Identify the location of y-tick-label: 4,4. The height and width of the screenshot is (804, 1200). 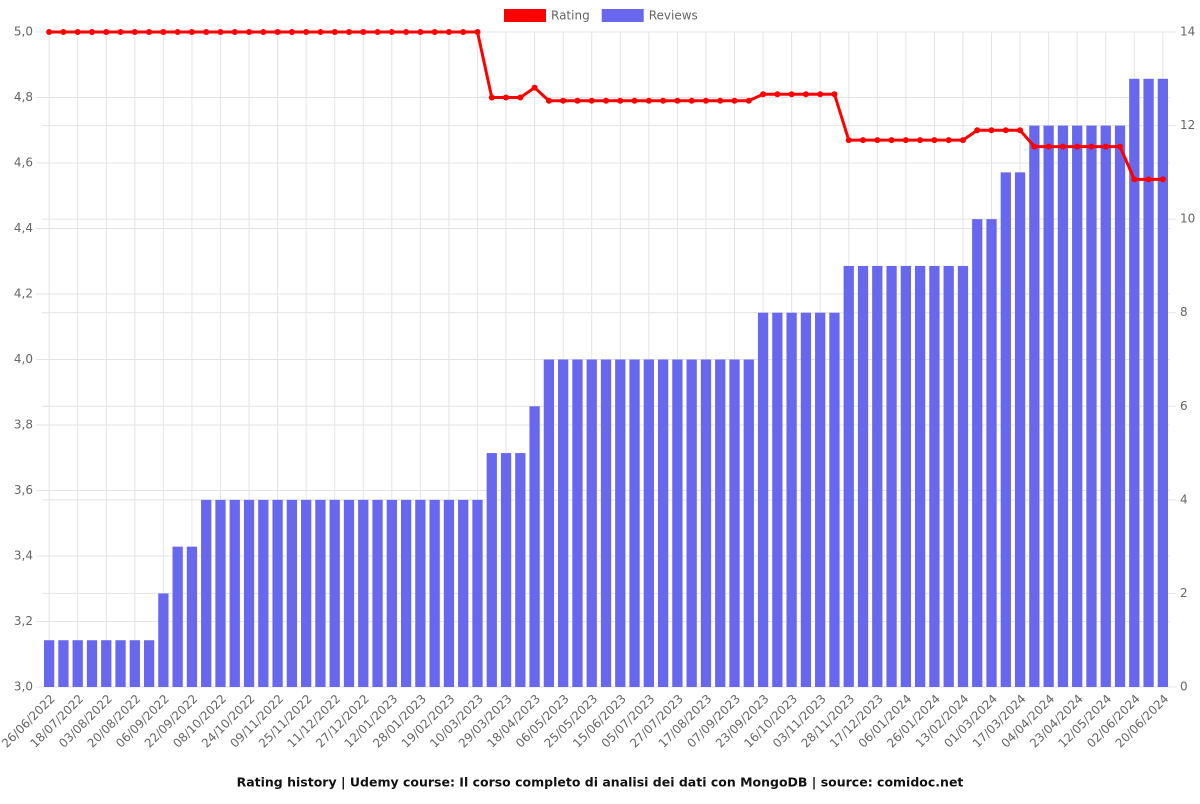
(23, 228).